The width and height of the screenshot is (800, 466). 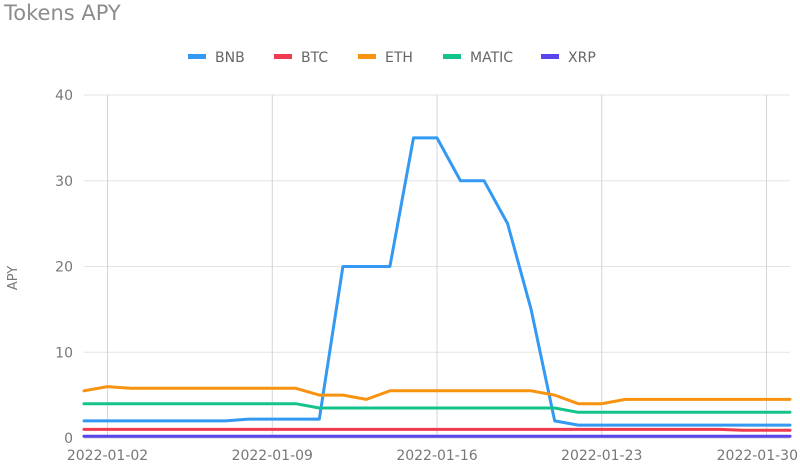 What do you see at coordinates (314, 58) in the screenshot?
I see `legend-label-btc: BTC` at bounding box center [314, 58].